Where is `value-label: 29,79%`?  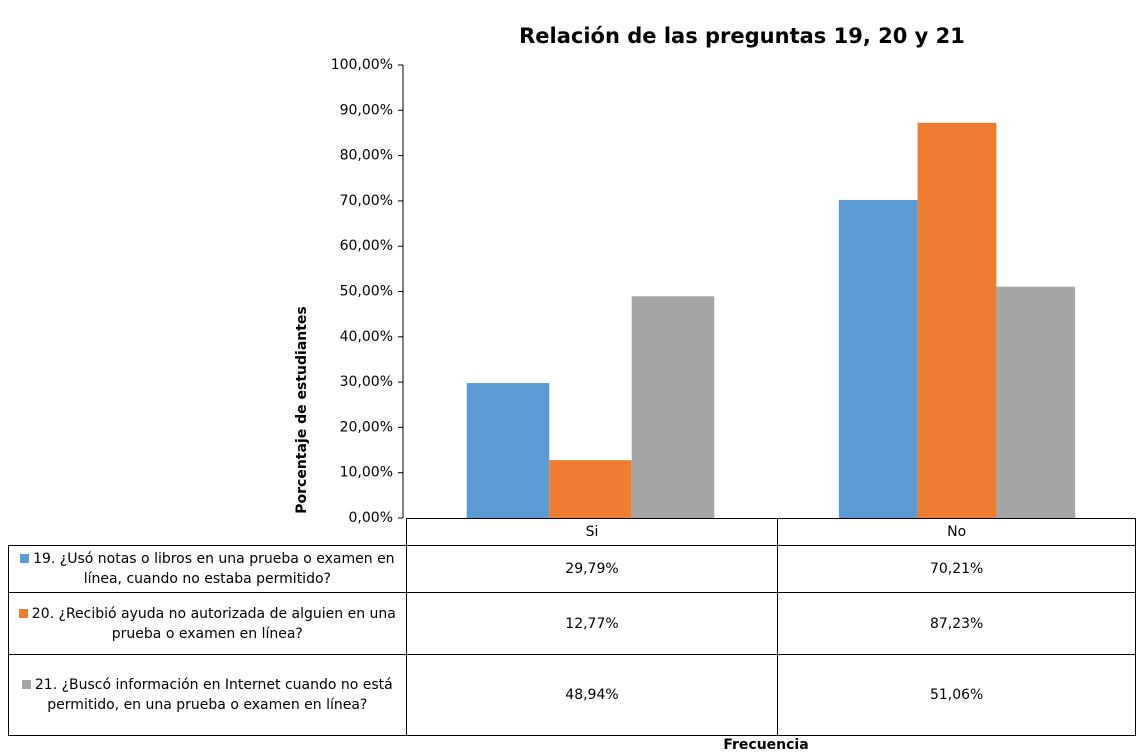 value-label: 29,79% is located at coordinates (592, 569).